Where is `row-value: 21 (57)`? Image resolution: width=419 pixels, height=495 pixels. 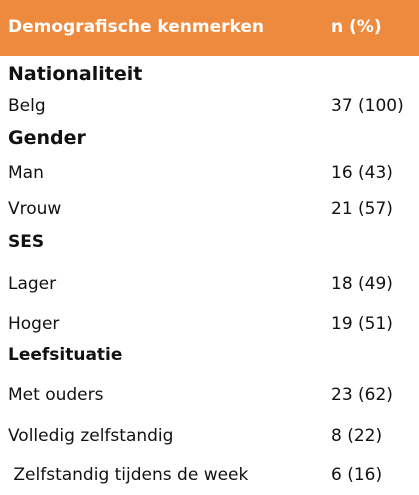 row-value: 21 (57) is located at coordinates (362, 209).